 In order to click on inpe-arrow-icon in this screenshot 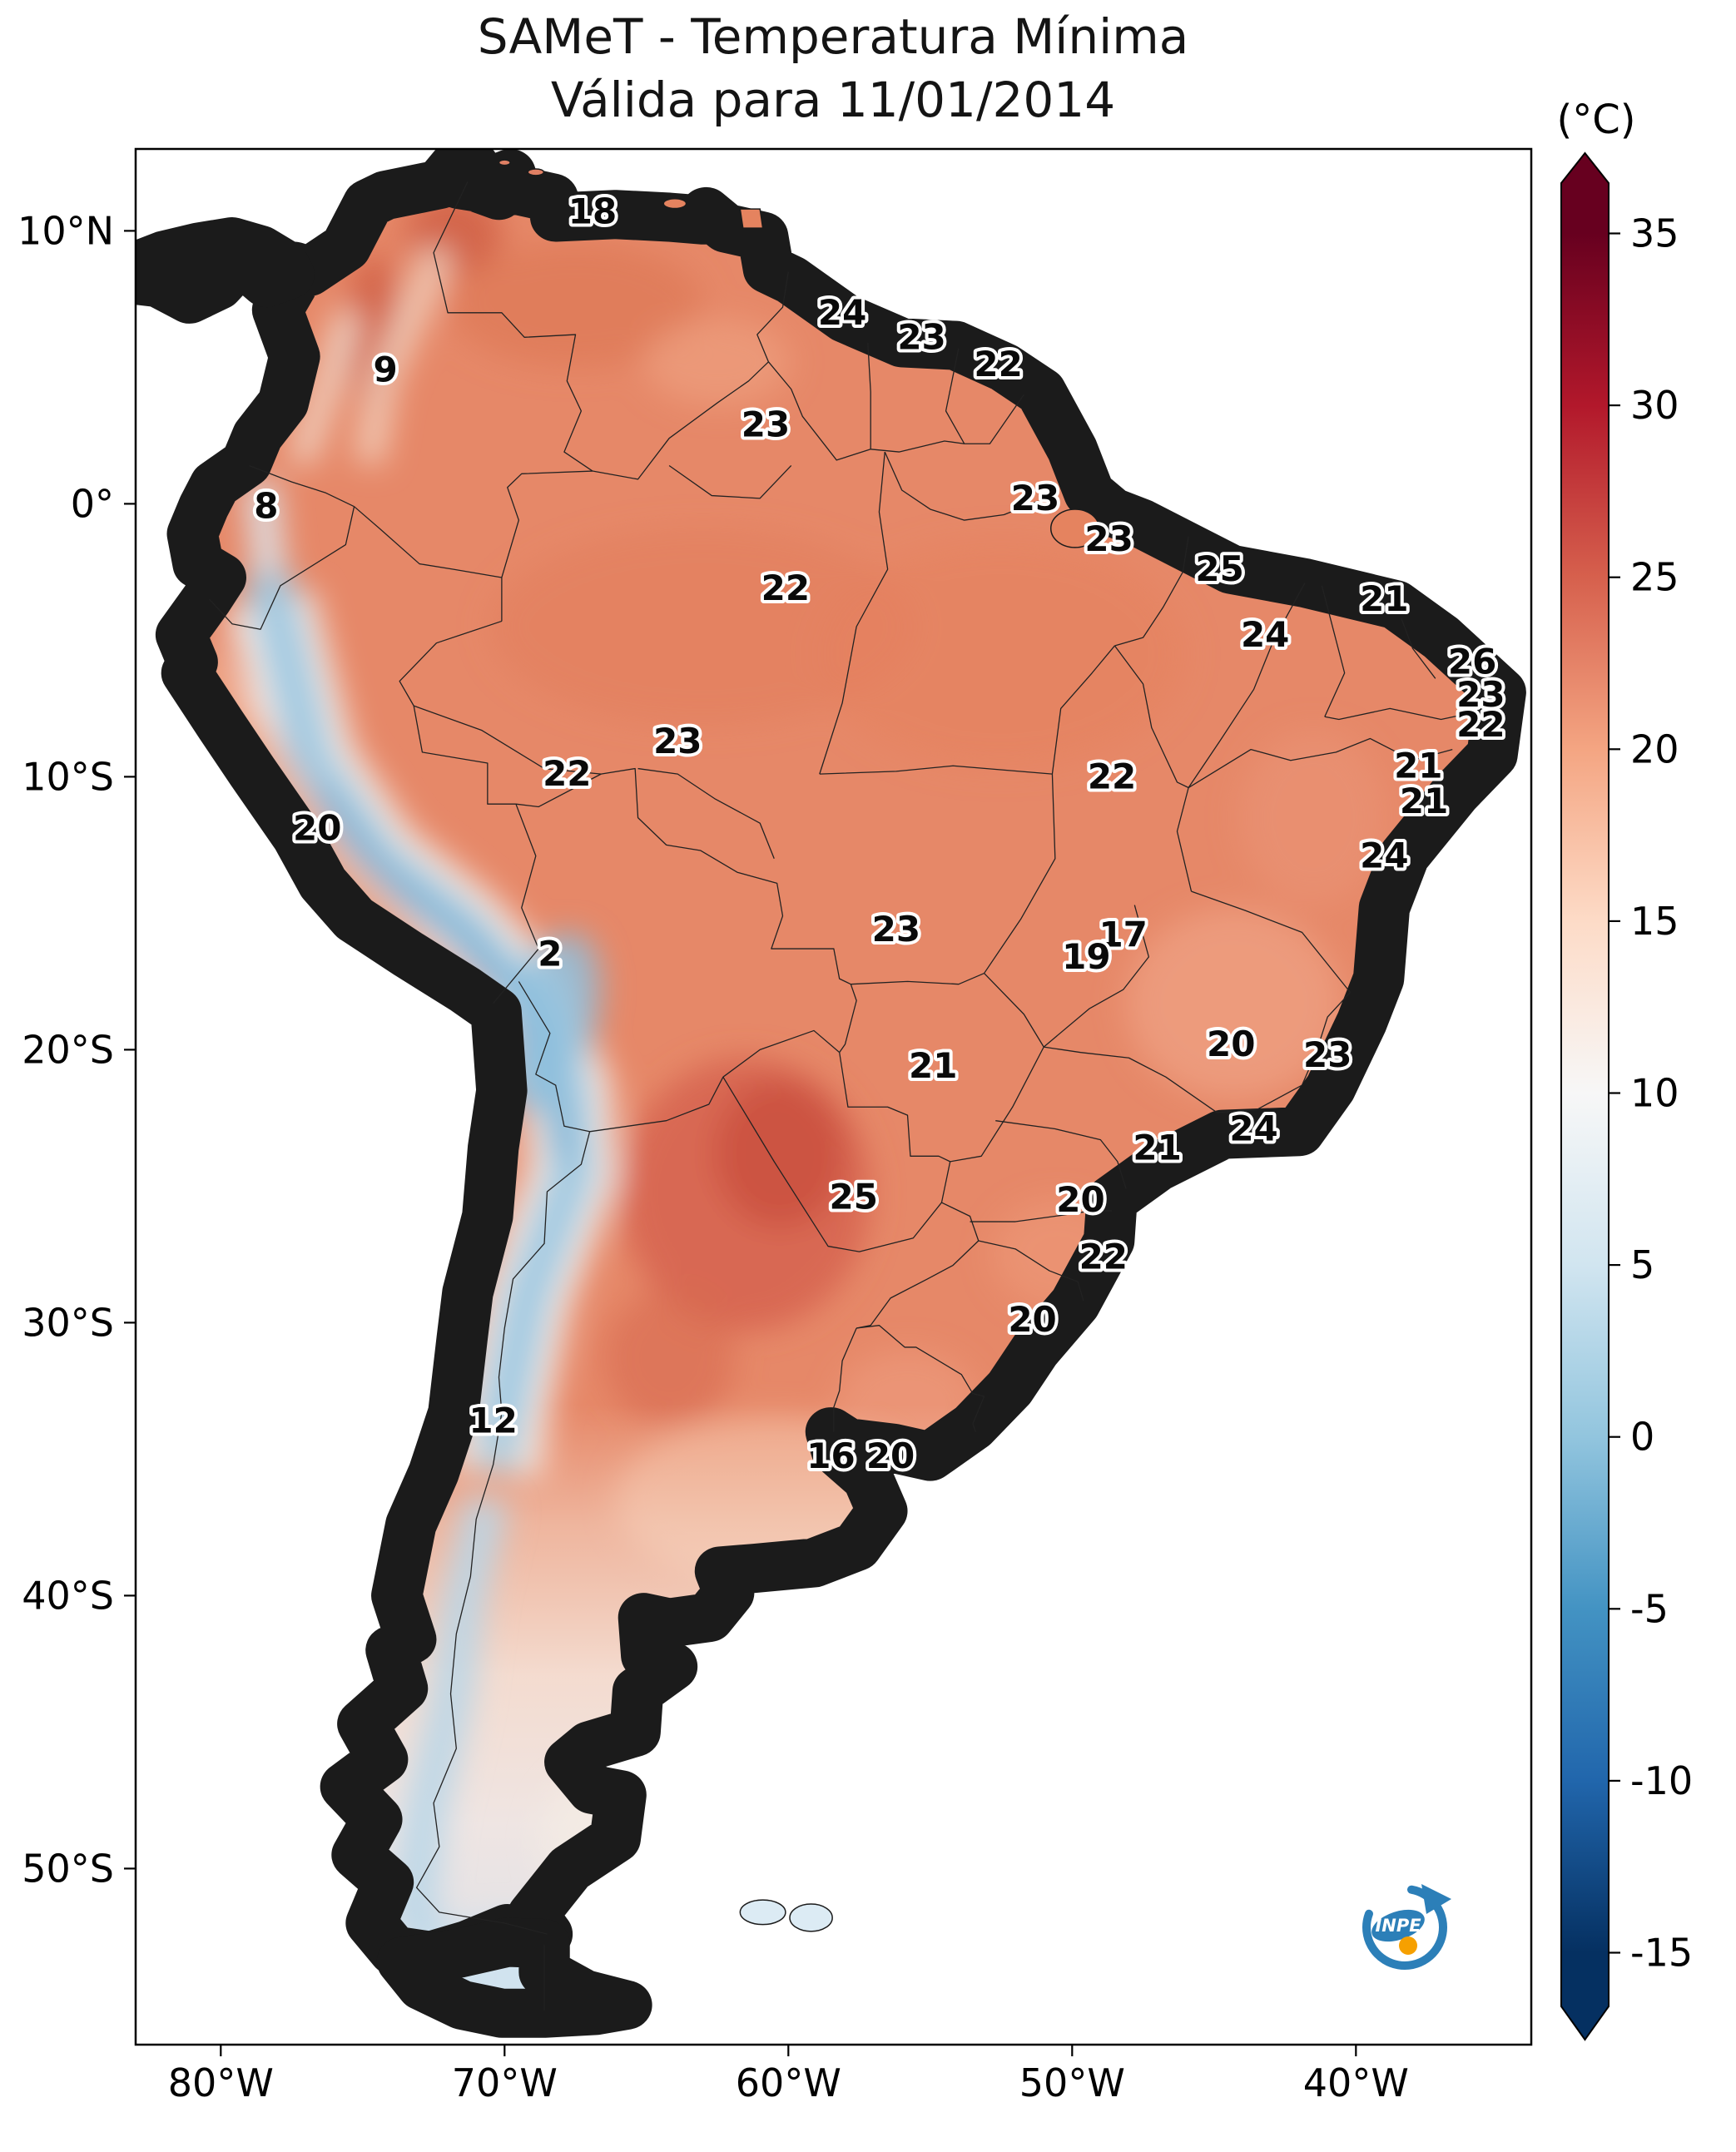, I will do `click(1436, 1899)`.